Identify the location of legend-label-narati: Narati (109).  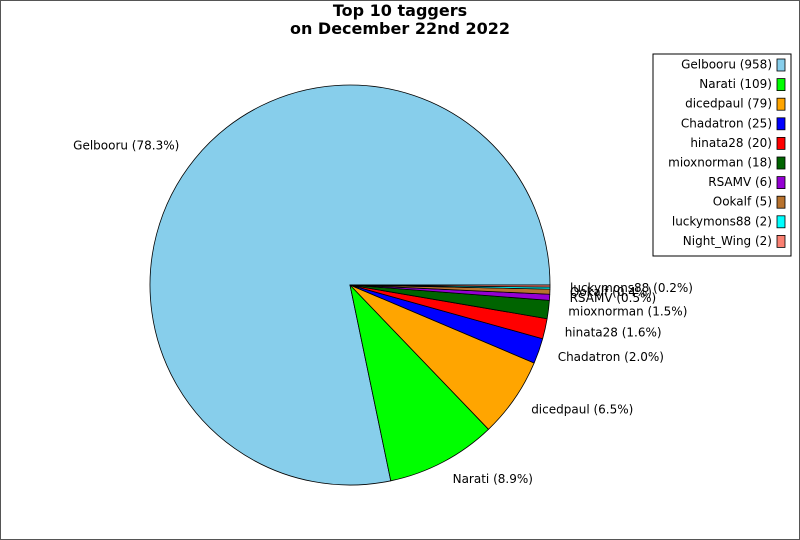
(735, 84).